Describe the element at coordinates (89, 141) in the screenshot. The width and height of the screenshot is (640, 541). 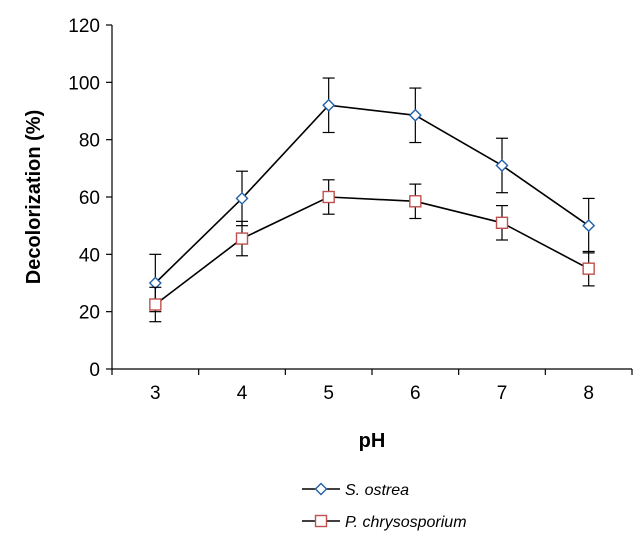
I see `y-tick-label: 80` at that location.